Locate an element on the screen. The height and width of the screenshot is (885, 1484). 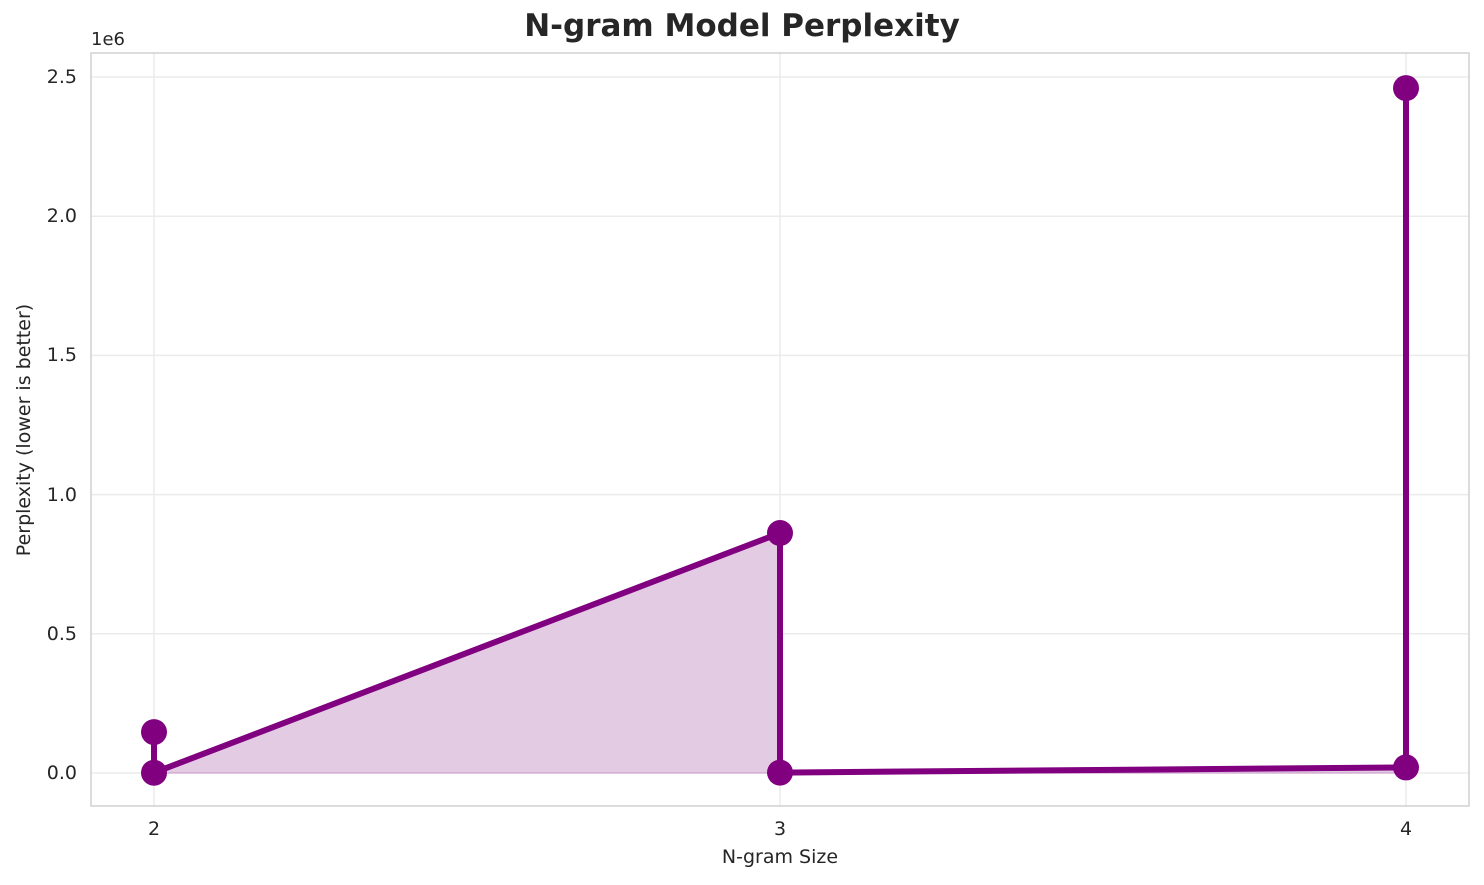
y-tick-label: 0.5 is located at coordinates (61, 633).